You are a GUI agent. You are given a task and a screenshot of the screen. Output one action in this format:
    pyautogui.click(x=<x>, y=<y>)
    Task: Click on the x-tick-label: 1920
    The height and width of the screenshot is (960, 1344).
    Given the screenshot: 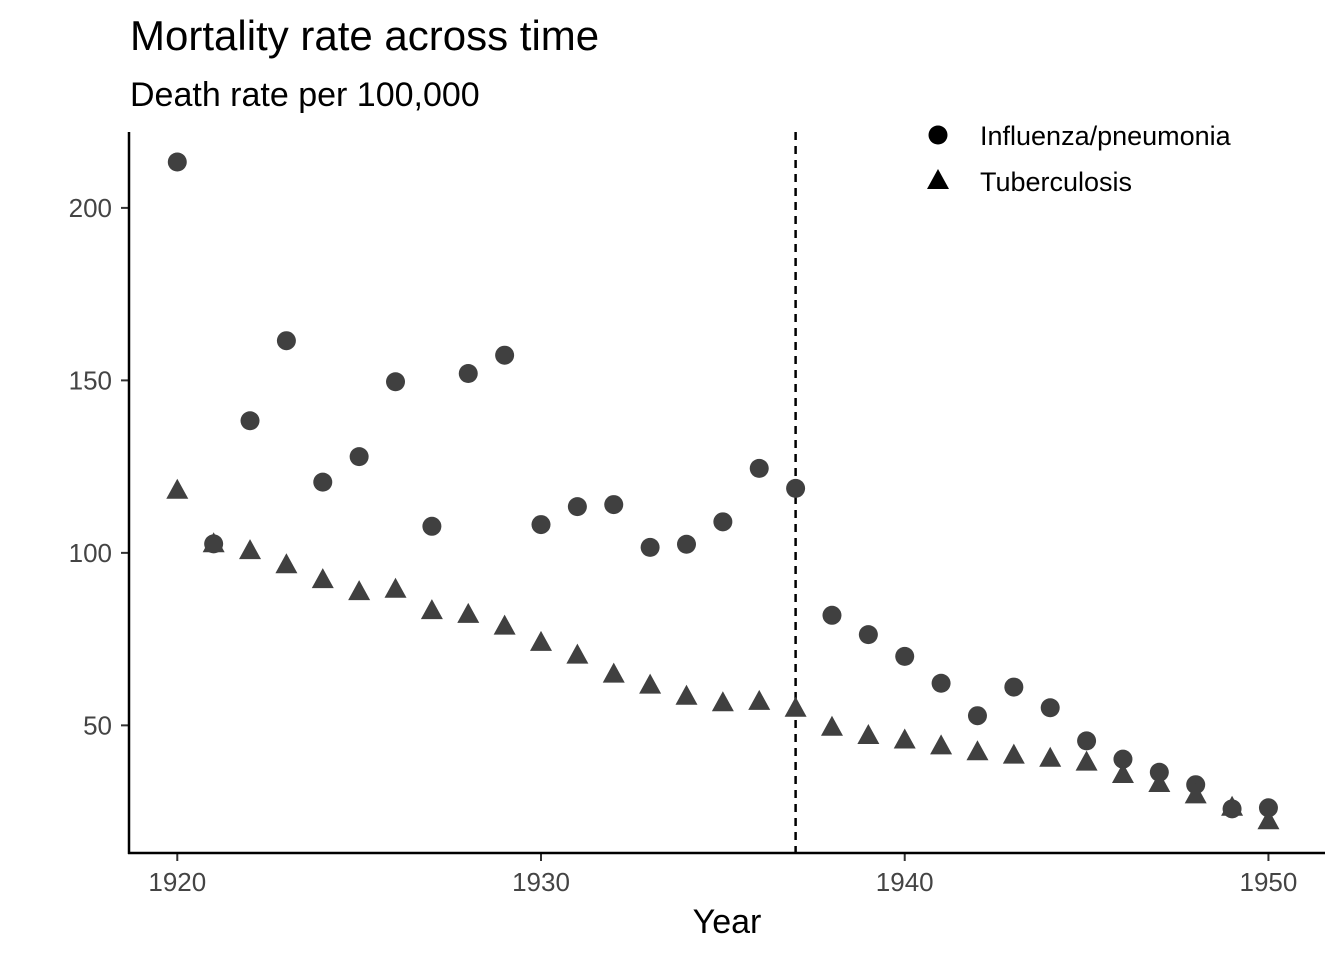 What is the action you would take?
    pyautogui.click(x=177, y=882)
    